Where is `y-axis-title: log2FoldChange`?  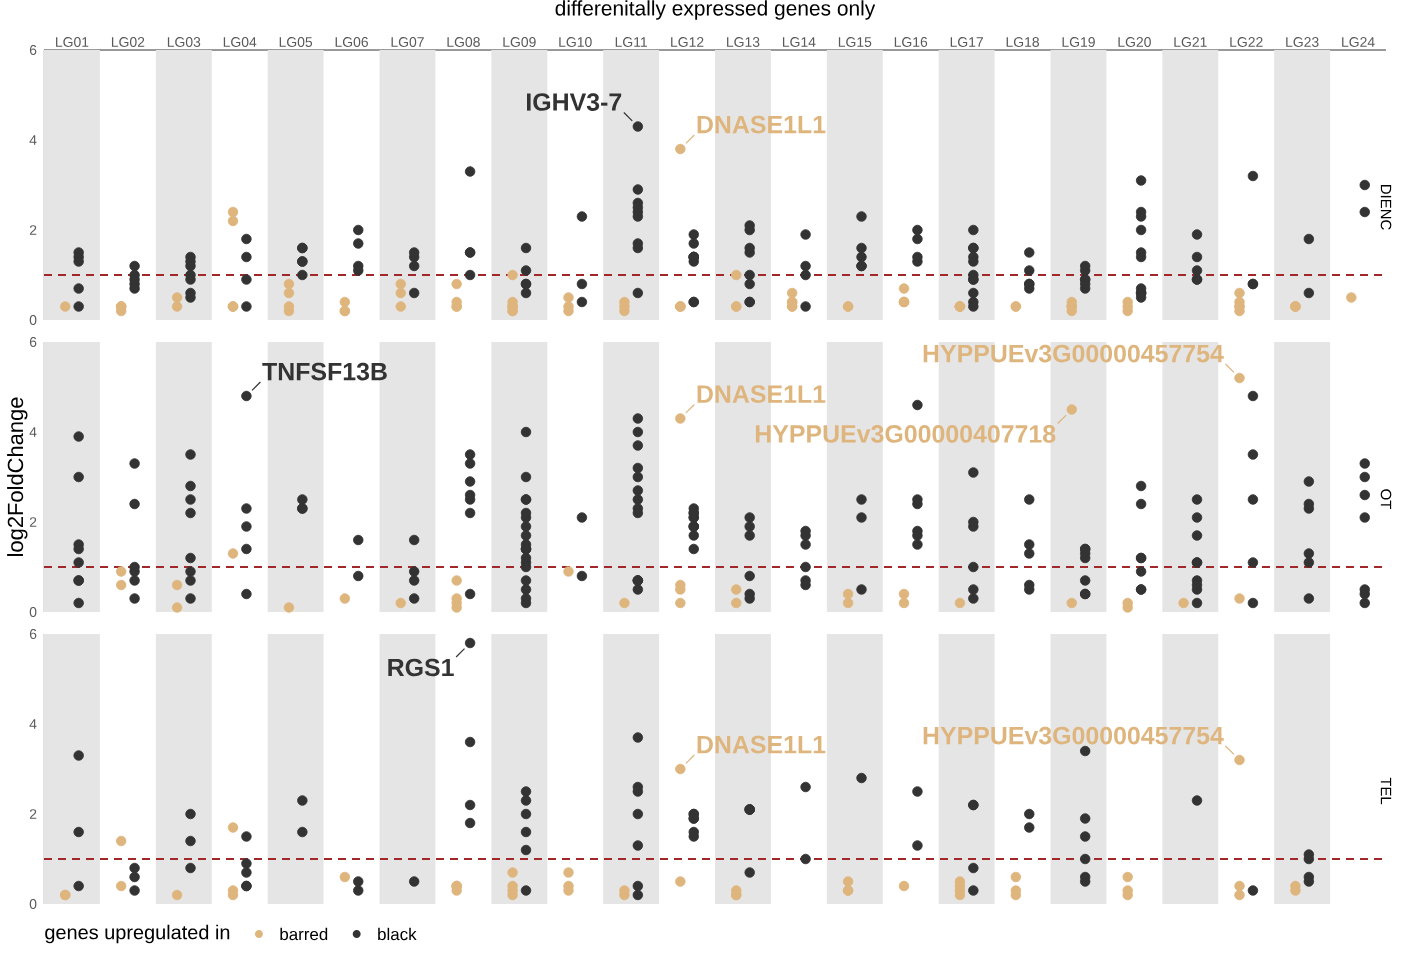
y-axis-title: log2FoldChange is located at coordinates (17, 476).